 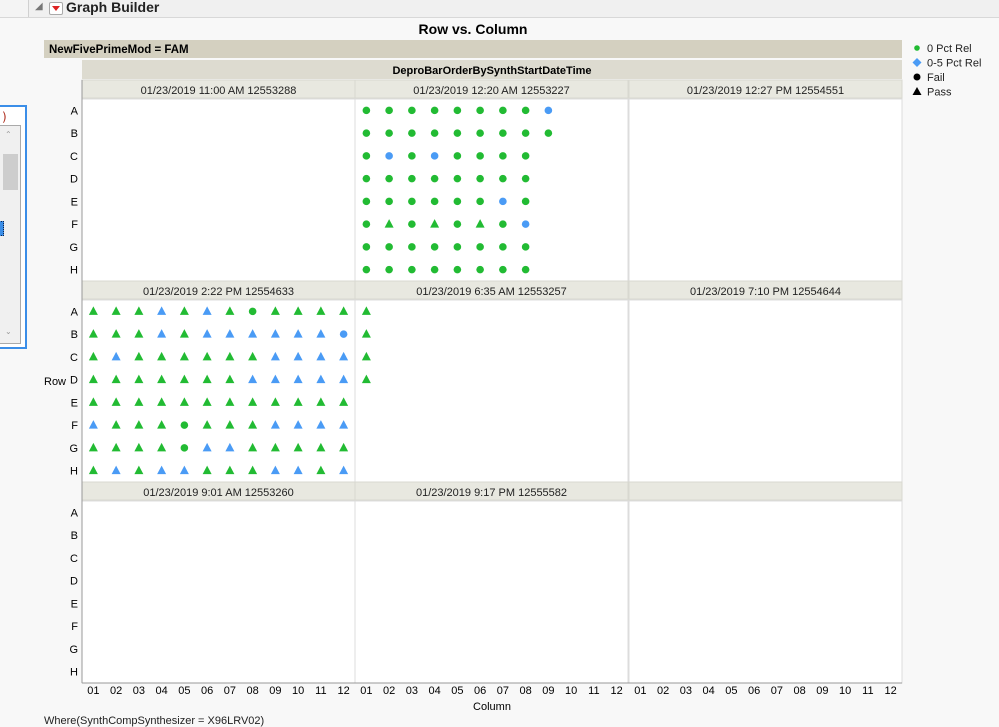 I want to click on selected-item-marker, so click(x=2, y=228).